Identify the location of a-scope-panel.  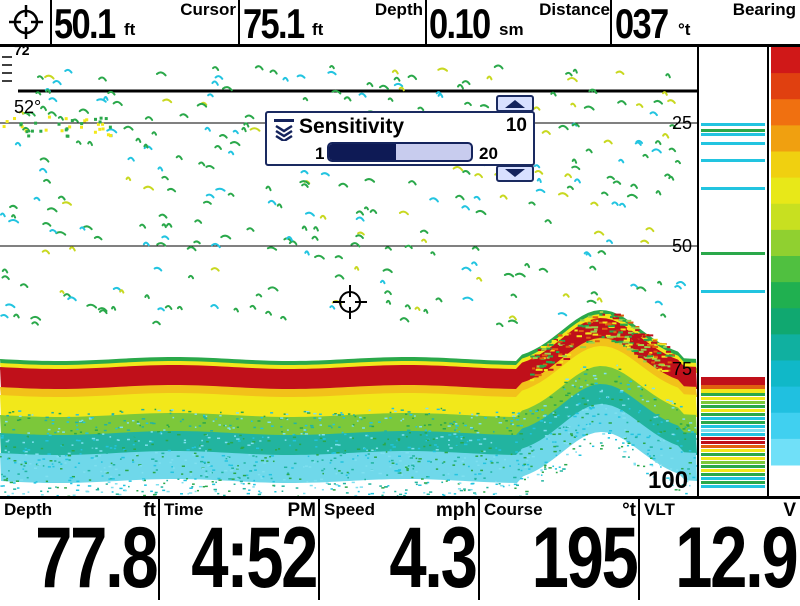
(732, 271).